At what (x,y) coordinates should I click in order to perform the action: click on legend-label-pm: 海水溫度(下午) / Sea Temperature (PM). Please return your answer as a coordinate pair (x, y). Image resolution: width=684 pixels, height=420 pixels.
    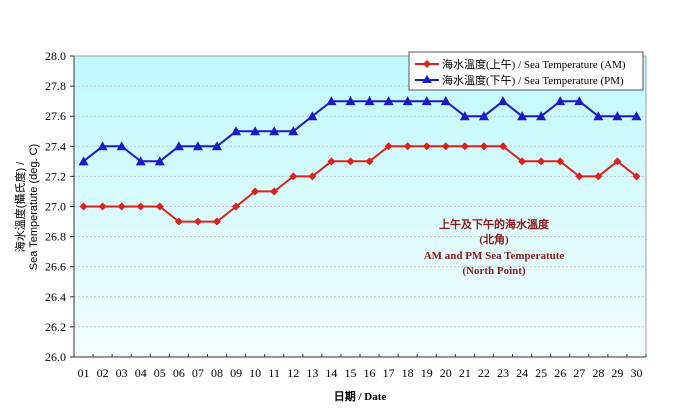
    Looking at the image, I should click on (533, 80).